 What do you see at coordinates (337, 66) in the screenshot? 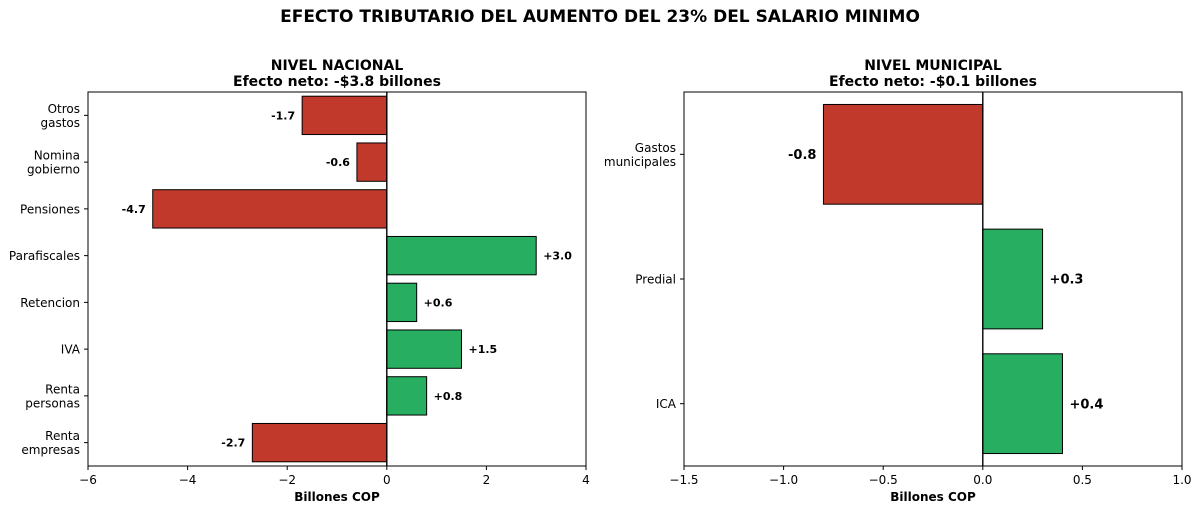
I see `nacional-title: NIVEL NACIONAL` at bounding box center [337, 66].